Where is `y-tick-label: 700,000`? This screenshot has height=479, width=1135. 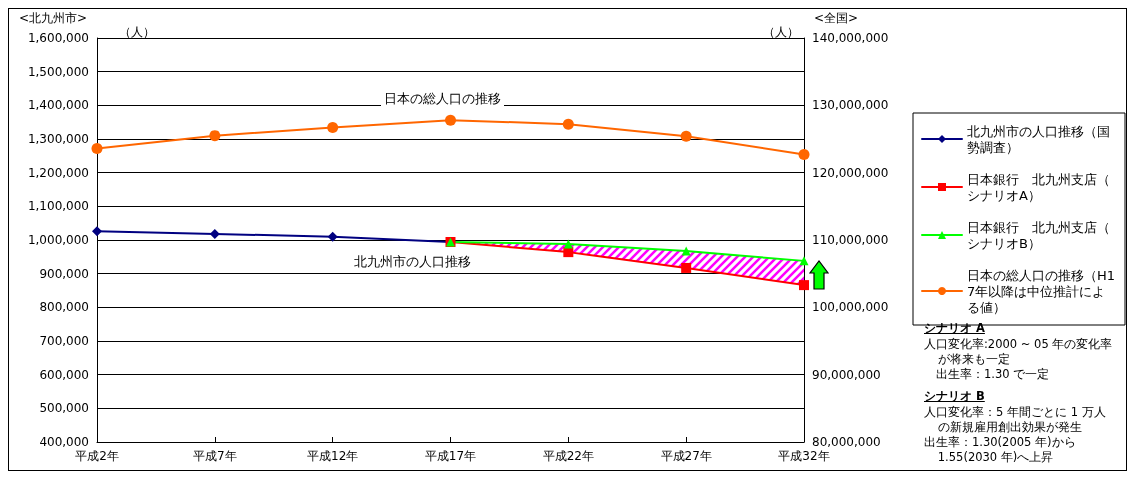 y-tick-label: 700,000 is located at coordinates (64, 341).